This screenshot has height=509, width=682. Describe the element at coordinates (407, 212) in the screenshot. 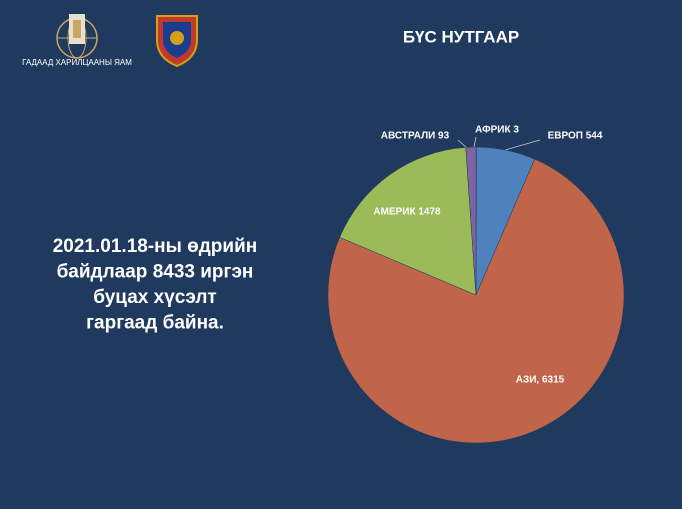

I see `data-label: АМЕРИК 1478` at that location.